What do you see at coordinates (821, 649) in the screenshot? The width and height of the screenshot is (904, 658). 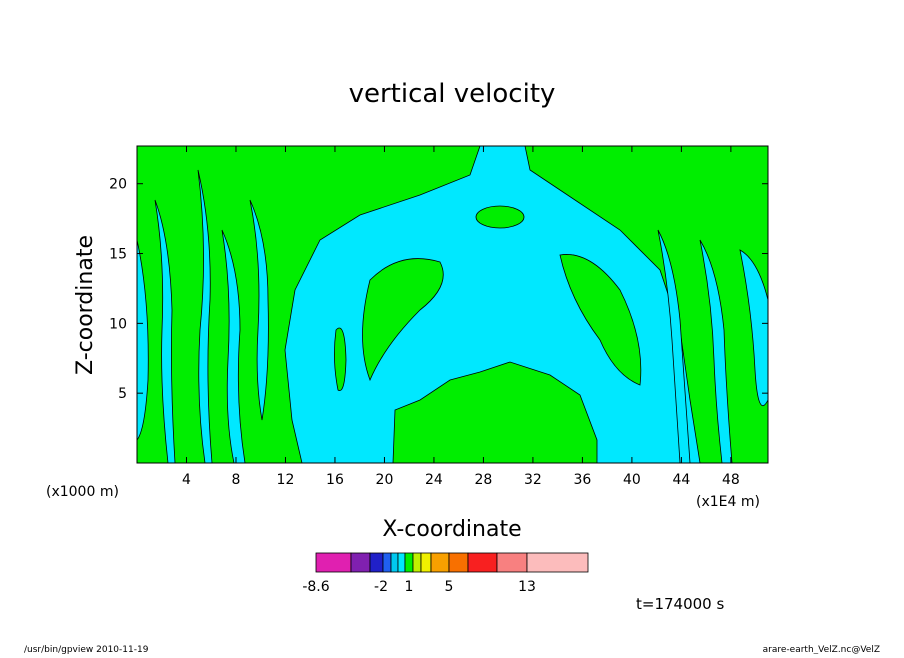 I see `footer-right: arare-earth_VelZ.nc@VelZ` at bounding box center [821, 649].